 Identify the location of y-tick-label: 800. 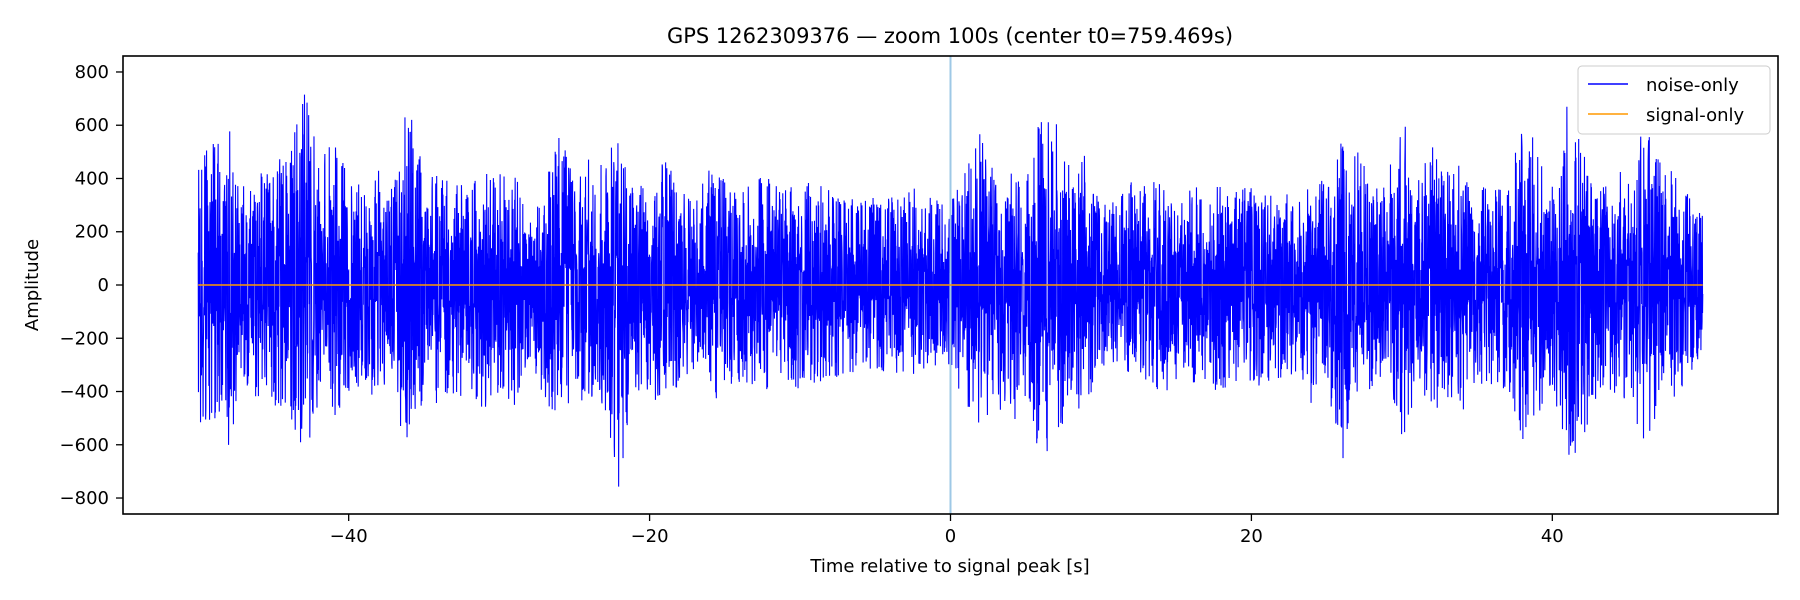
(92, 72).